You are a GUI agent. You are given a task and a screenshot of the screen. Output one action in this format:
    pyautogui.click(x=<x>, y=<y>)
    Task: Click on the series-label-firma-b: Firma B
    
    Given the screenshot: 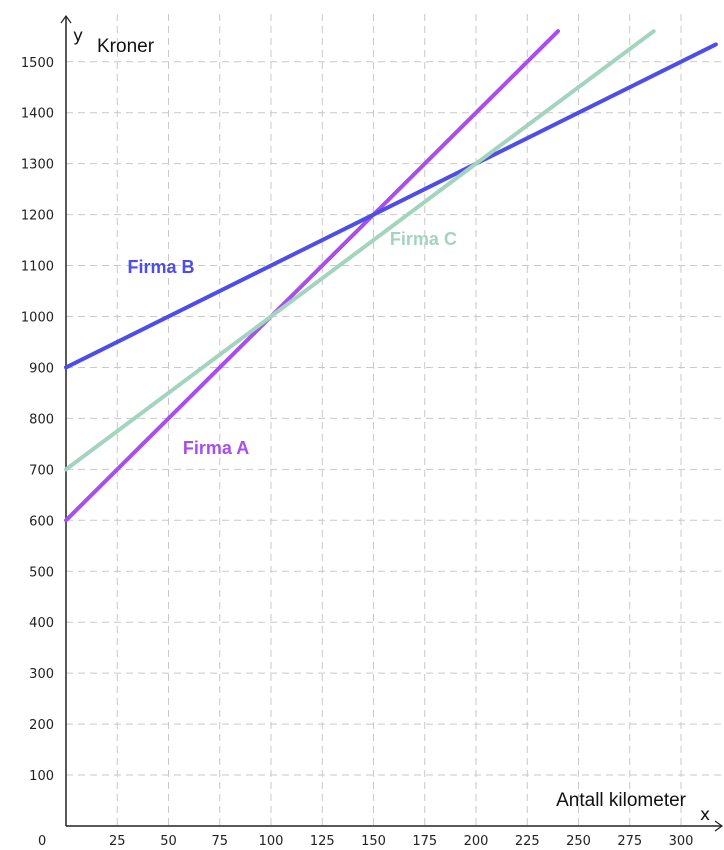 What is the action you would take?
    pyautogui.click(x=161, y=267)
    